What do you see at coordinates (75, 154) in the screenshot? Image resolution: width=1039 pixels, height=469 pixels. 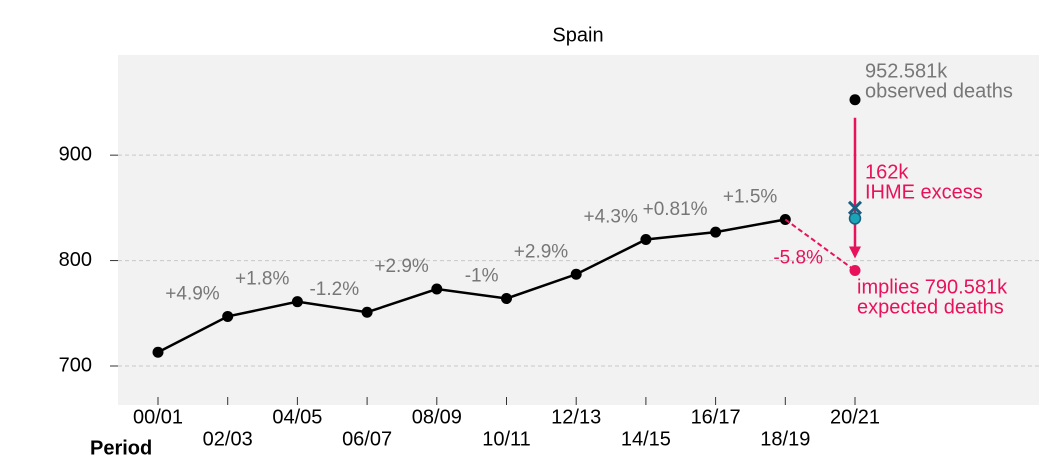 I see `y-tick-label: 900` at bounding box center [75, 154].